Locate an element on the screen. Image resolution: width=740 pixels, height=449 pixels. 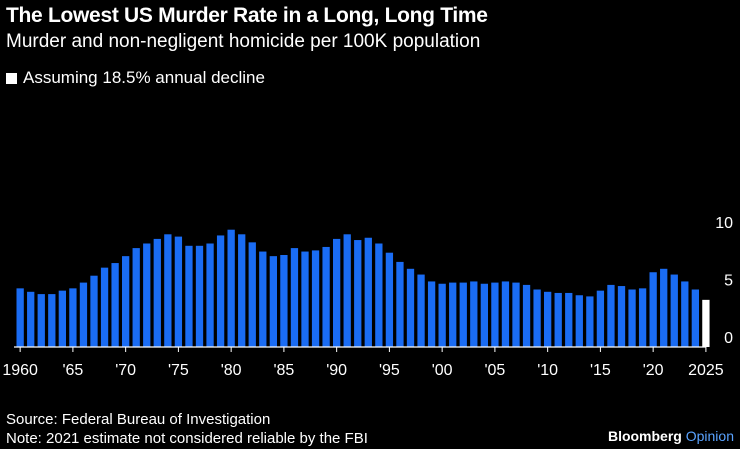
bar-1983 is located at coordinates (263, 299).